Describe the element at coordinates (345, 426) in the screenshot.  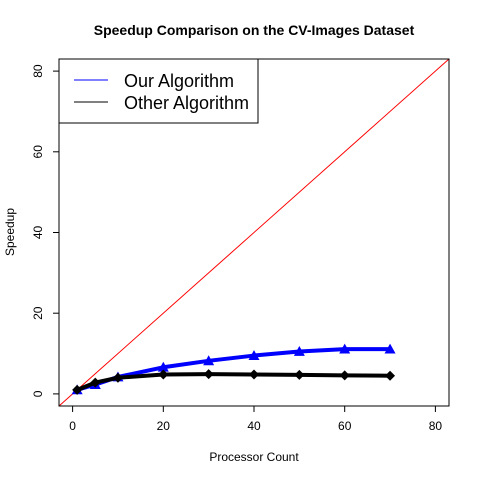
I see `x-tick-label: 60` at that location.